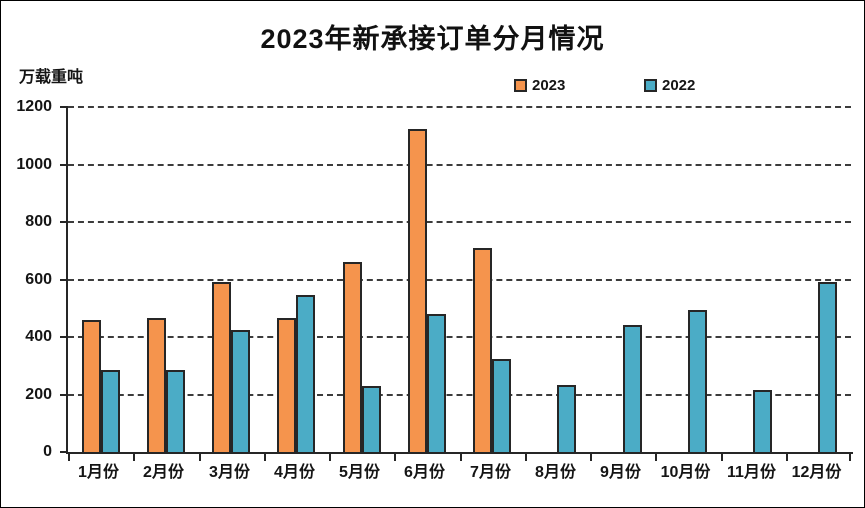 The image size is (865, 508). What do you see at coordinates (98, 472) in the screenshot?
I see `x-tick-label-1: 1月份` at bounding box center [98, 472].